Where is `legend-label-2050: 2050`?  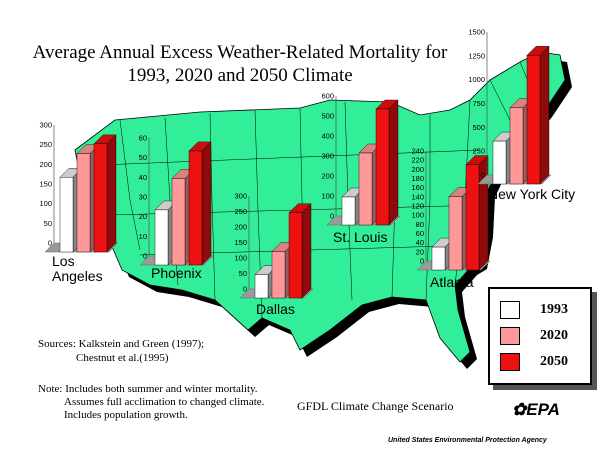
legend-label-2050: 2050 is located at coordinates (554, 361).